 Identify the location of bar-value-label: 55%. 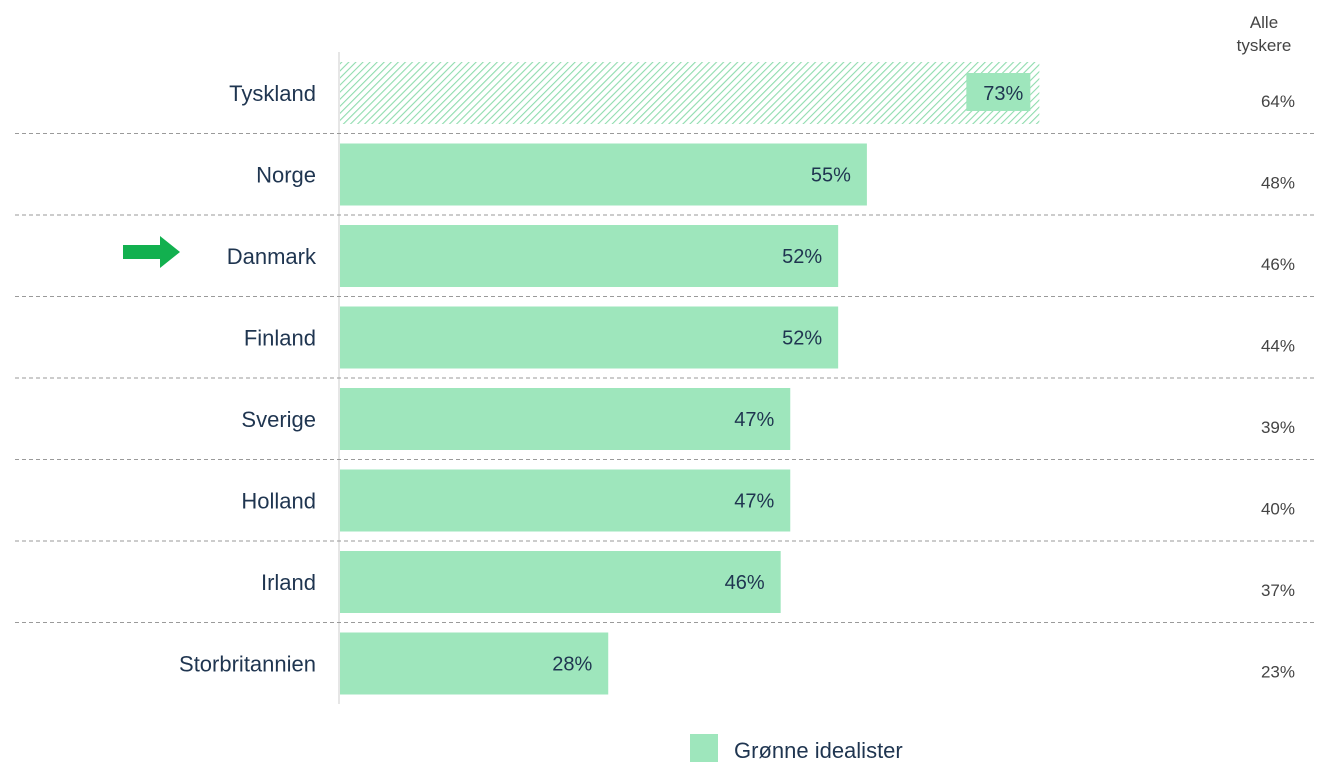
(831, 176).